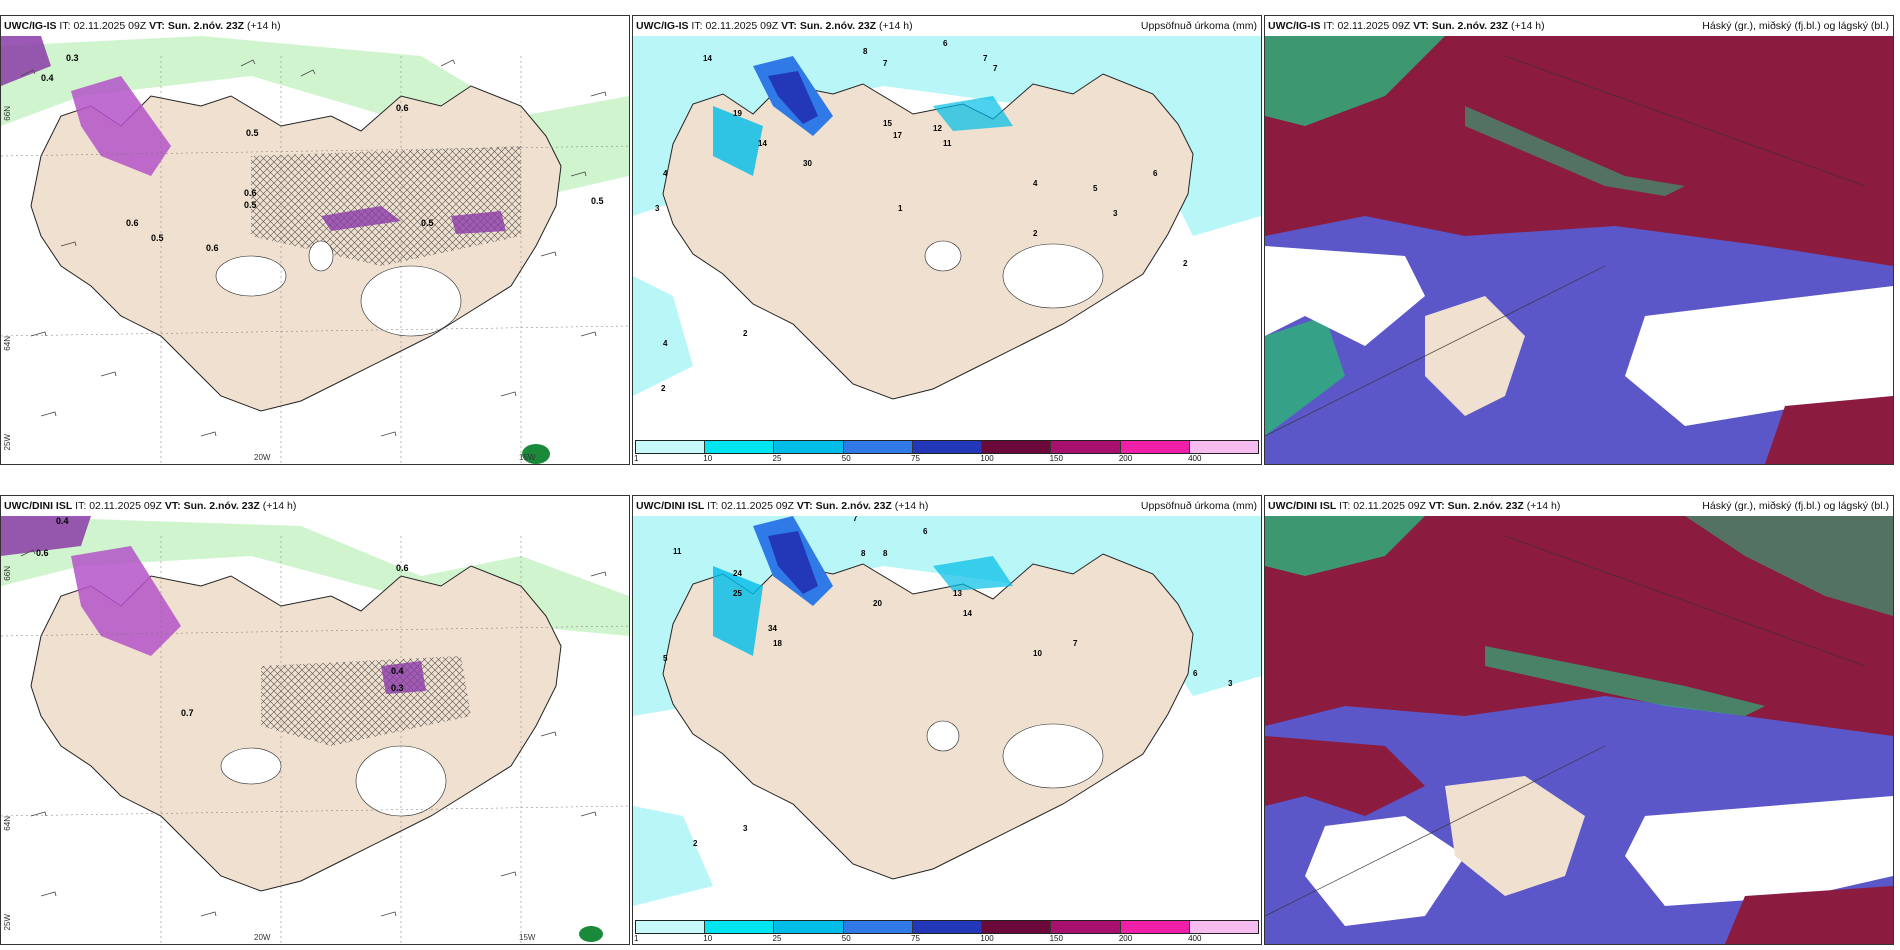 This screenshot has height=950, width=1900. Describe the element at coordinates (737, 113) in the screenshot. I see `value-label: 19` at that location.